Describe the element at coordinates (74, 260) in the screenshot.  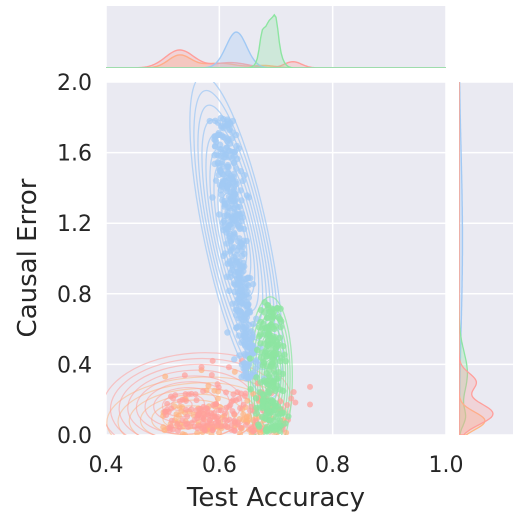
I see `y-tick-labels: 0.0 0.4 0.8 1.2 1.6 2.0` at that location.